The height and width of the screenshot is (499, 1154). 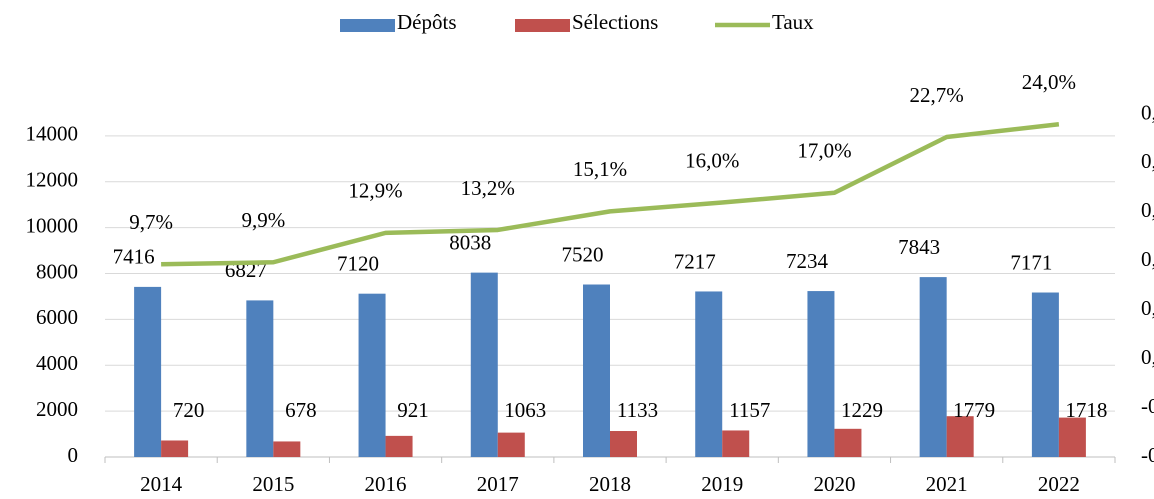 What do you see at coordinates (1049, 82) in the screenshot?
I see `data-label: 24,0%` at bounding box center [1049, 82].